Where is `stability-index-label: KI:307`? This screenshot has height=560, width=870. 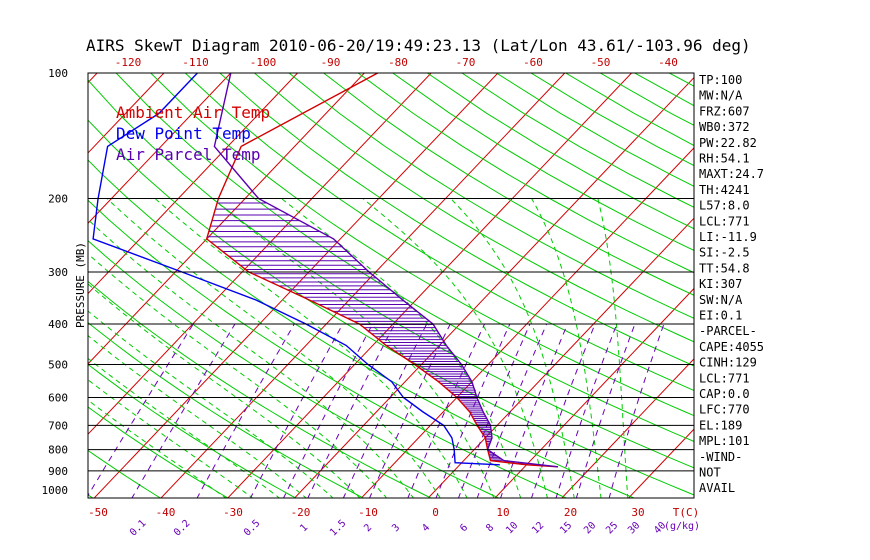
stability-index-label: KI:307 is located at coordinates (720, 284).